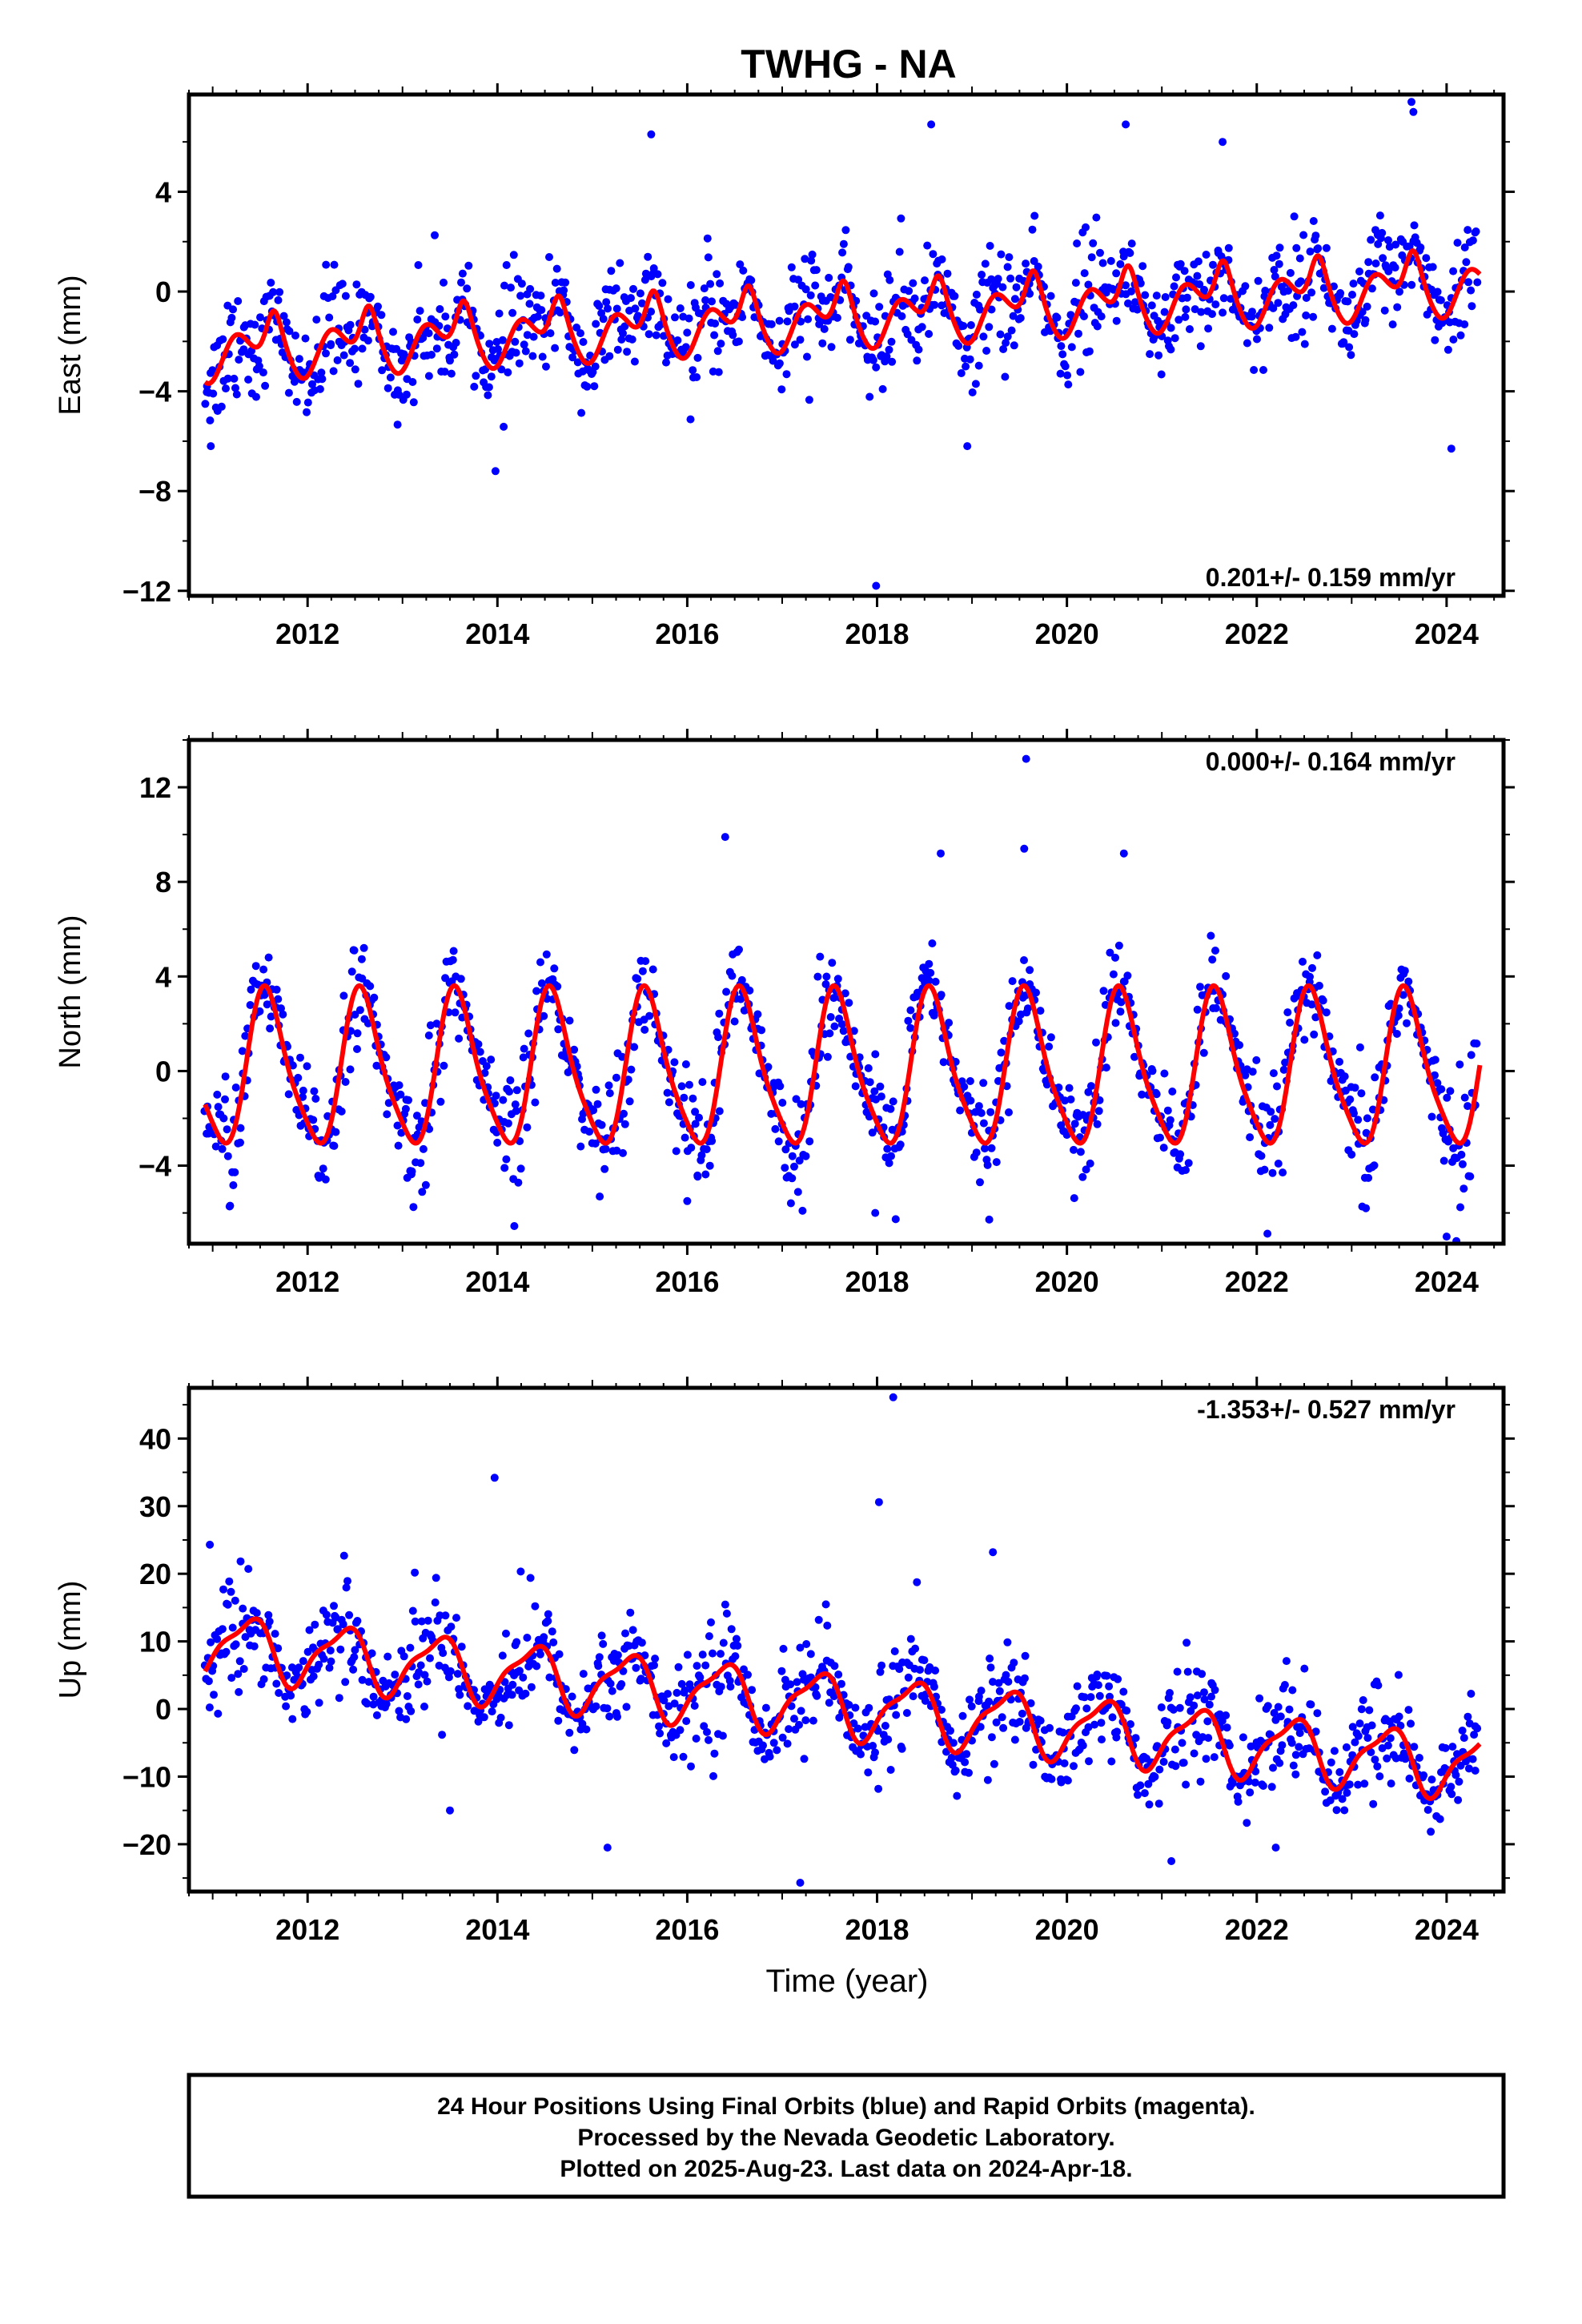 The height and width of the screenshot is (2324, 1582). I want to click on north-y-tick-label: −4, so click(155, 1166).